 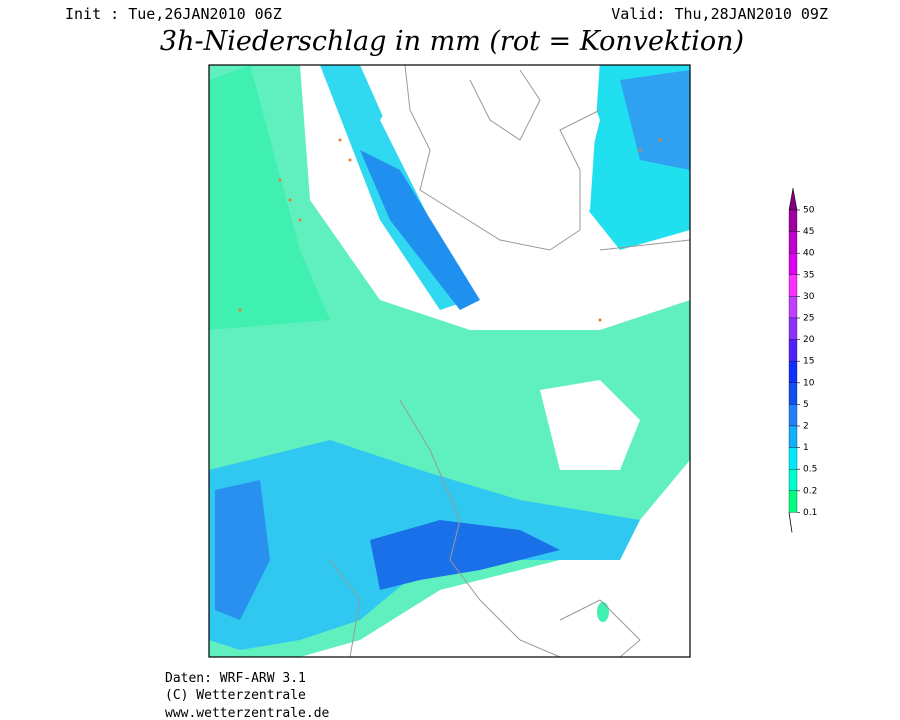 I want to click on colorbar: 50 45 40 35 30 25 20 15 10 5 2 1 0.5 0.2 0.1, so click(x=802, y=360).